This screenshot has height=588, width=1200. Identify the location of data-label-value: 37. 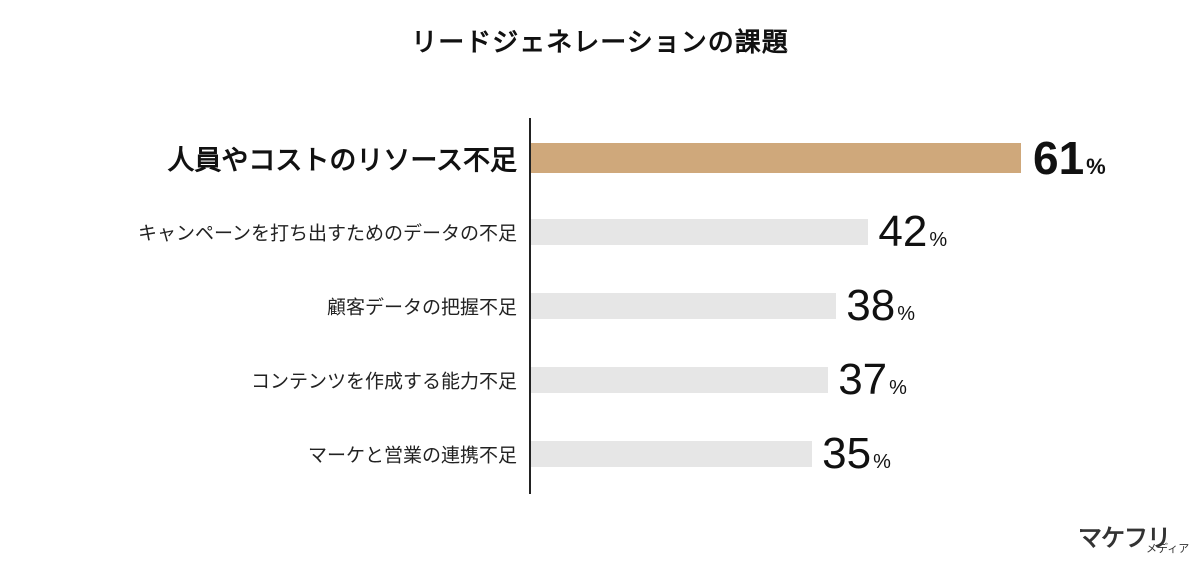
(863, 379).